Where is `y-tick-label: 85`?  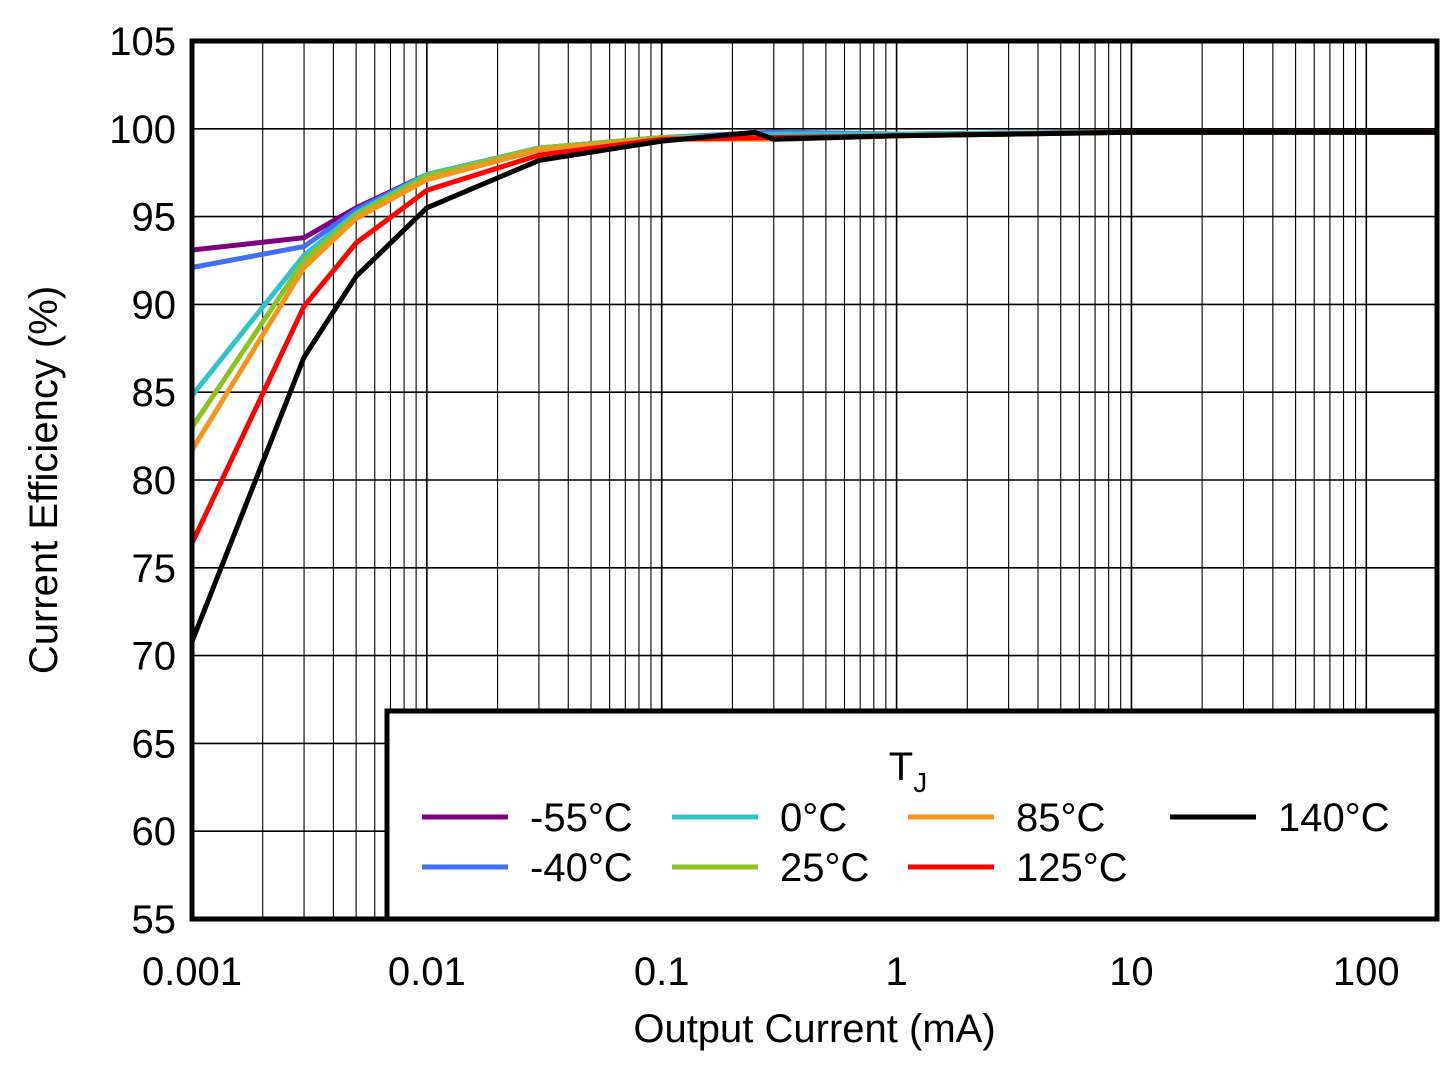
y-tick-label: 85 is located at coordinates (154, 393).